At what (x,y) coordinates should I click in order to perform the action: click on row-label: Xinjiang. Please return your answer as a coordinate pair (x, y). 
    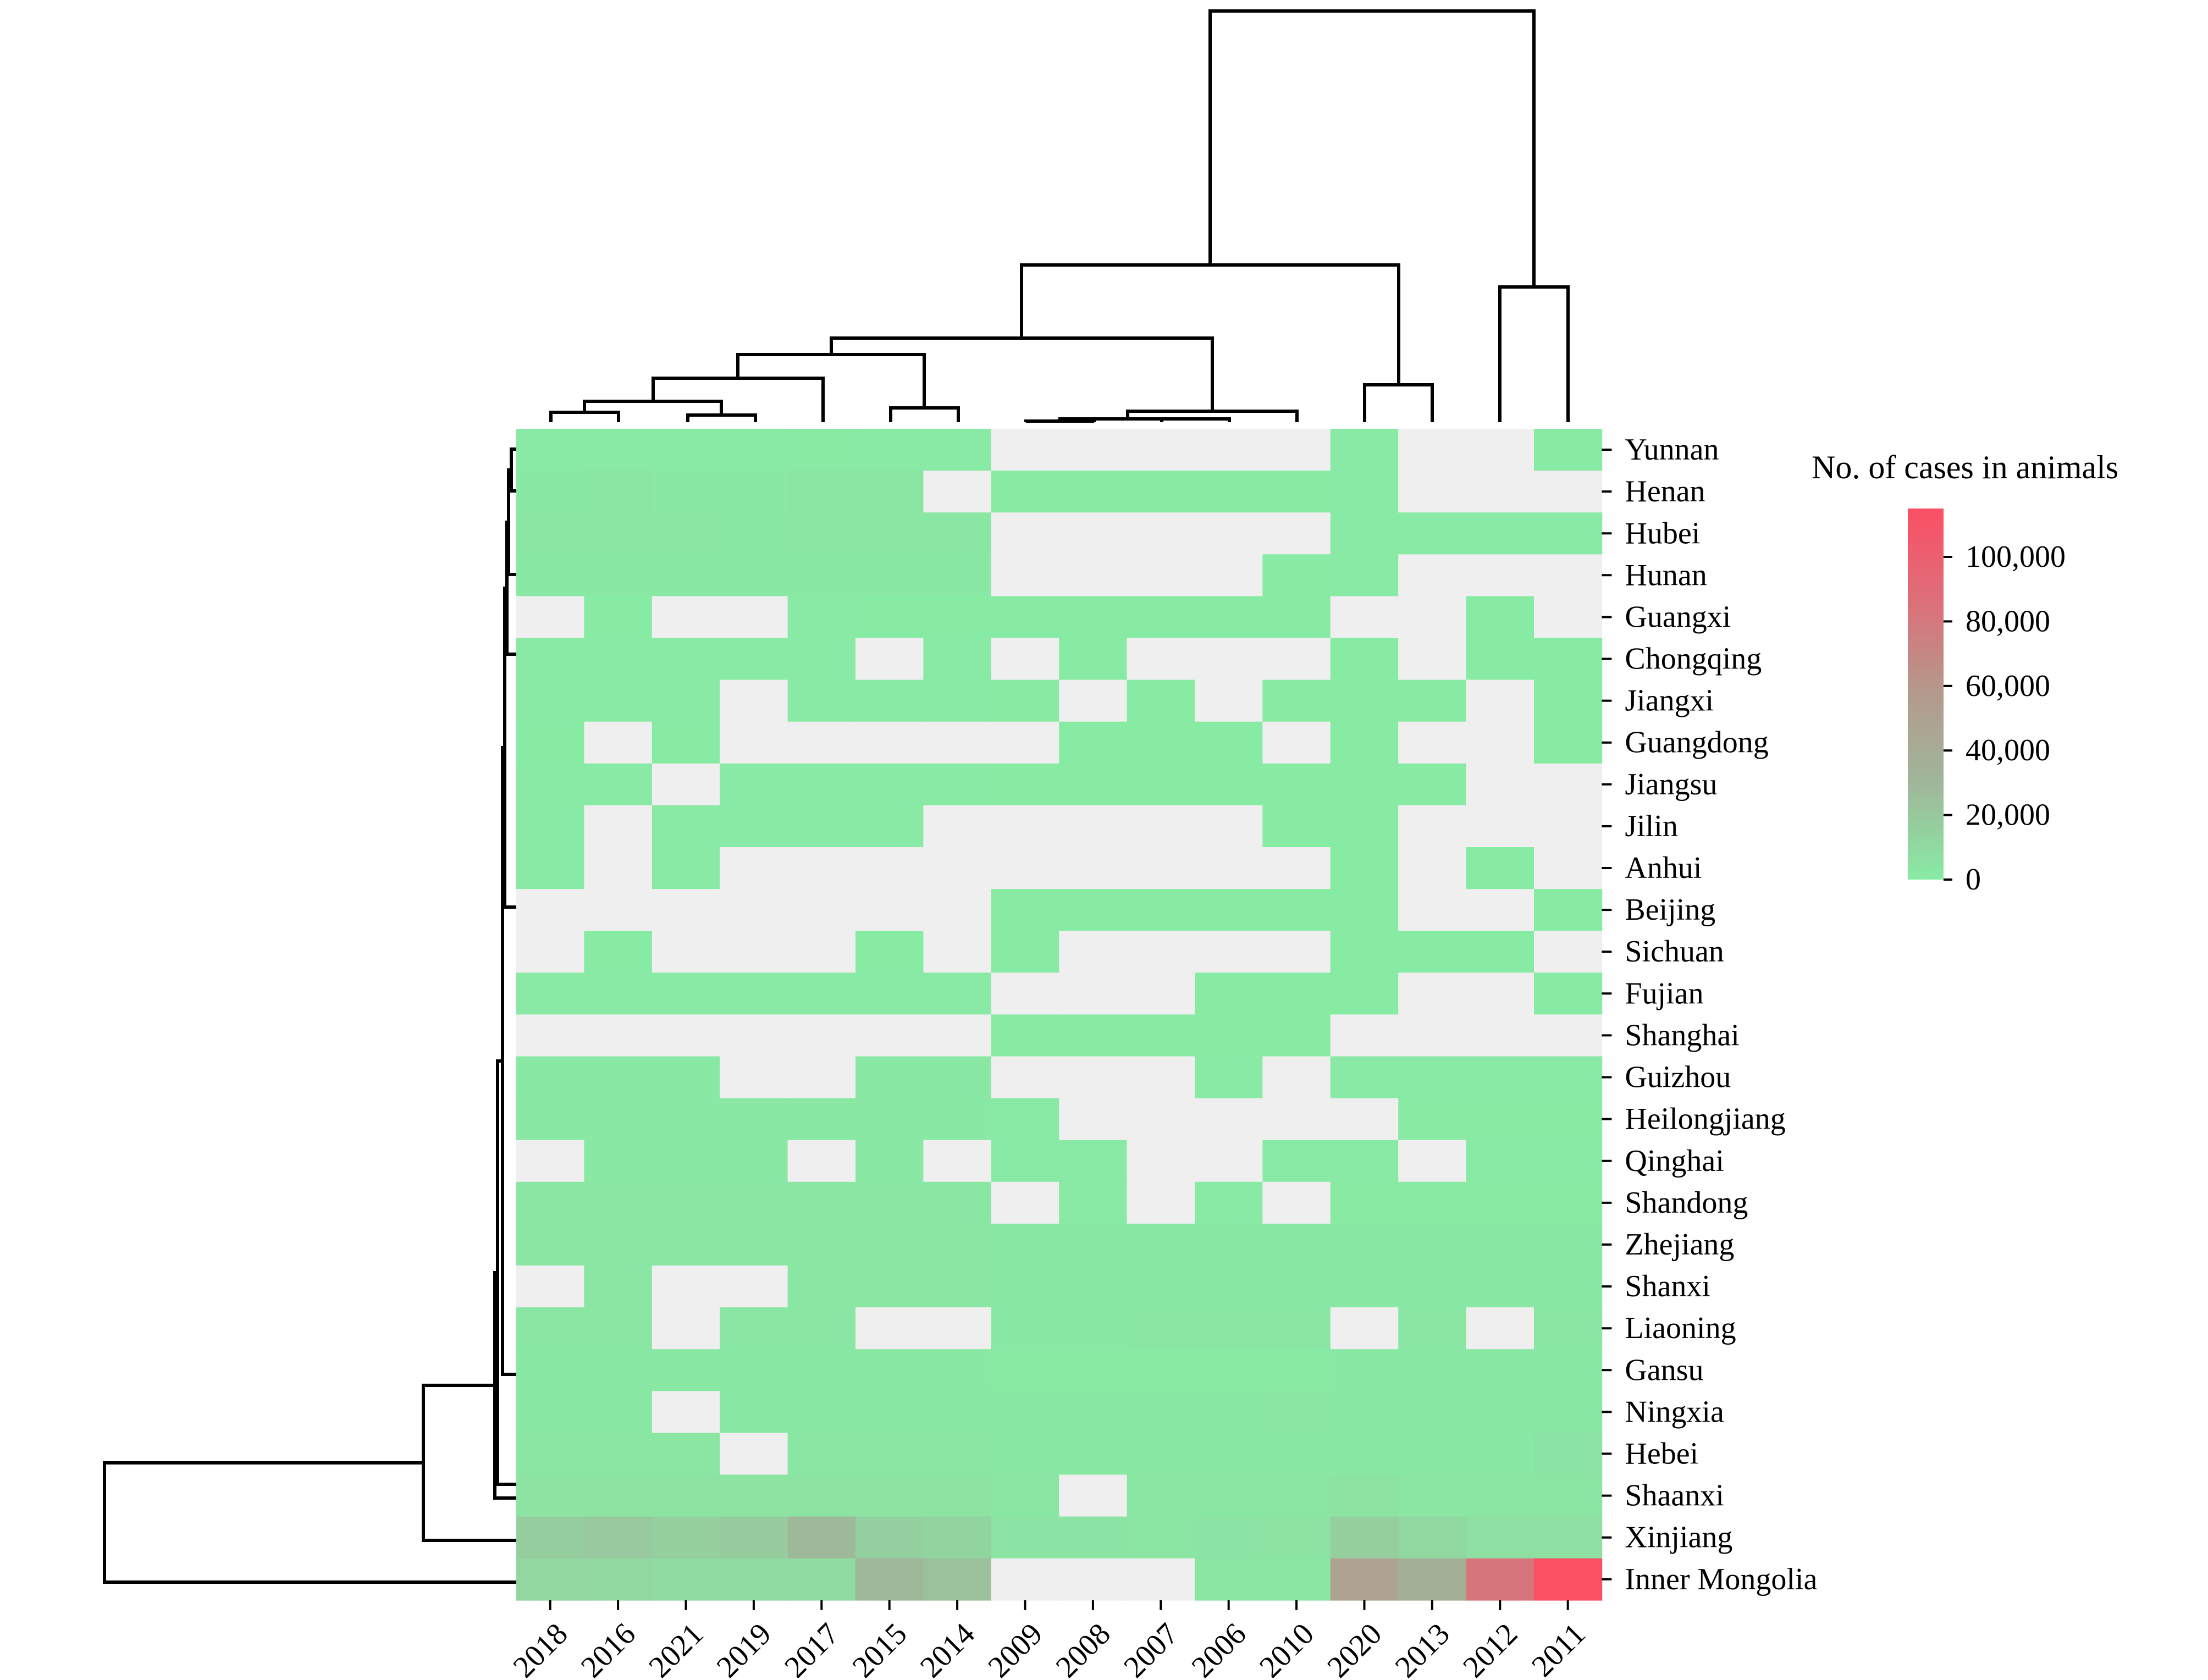
    Looking at the image, I should click on (1678, 1538).